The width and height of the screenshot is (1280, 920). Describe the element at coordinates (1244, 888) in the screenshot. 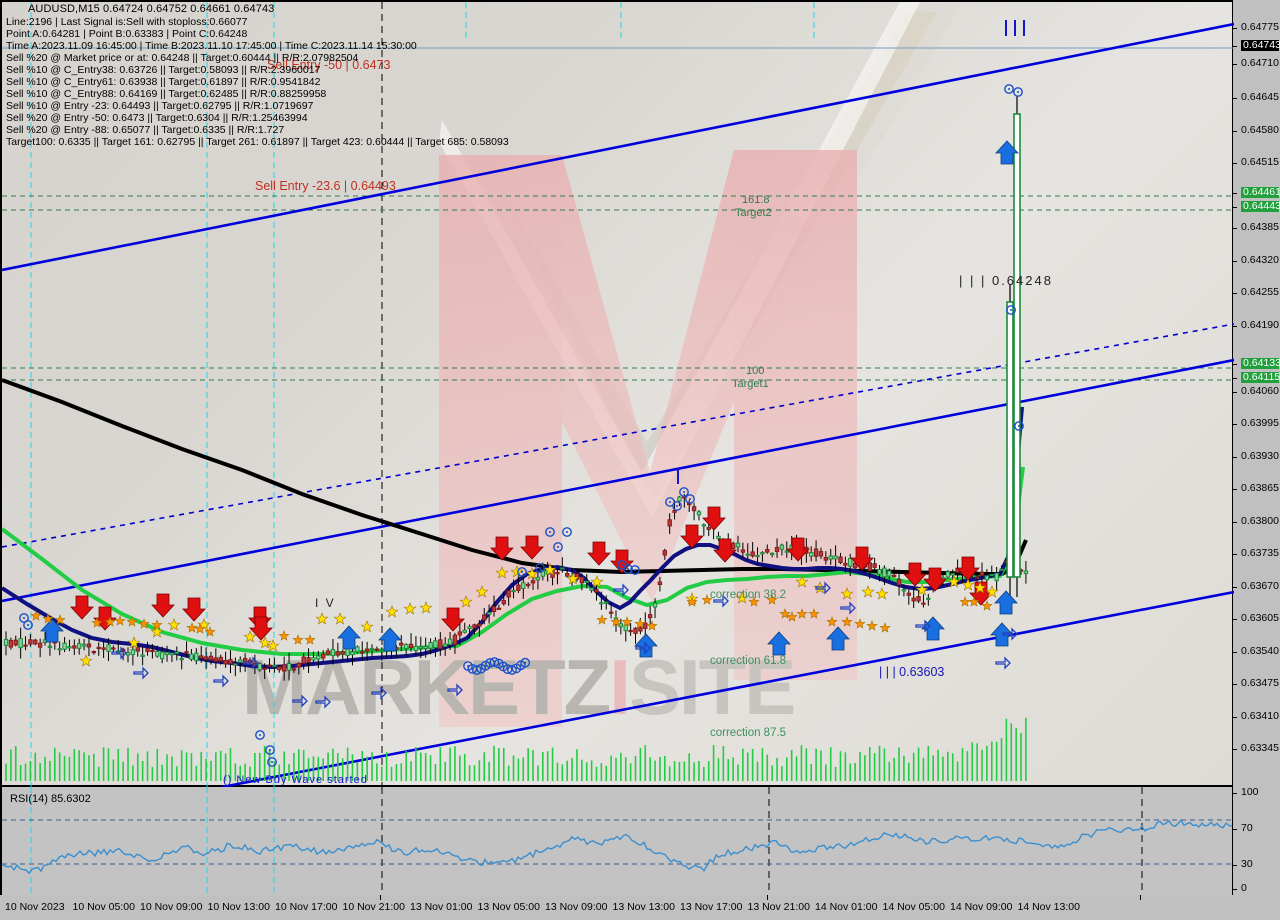

I see `rsi-axis-label: 0` at that location.